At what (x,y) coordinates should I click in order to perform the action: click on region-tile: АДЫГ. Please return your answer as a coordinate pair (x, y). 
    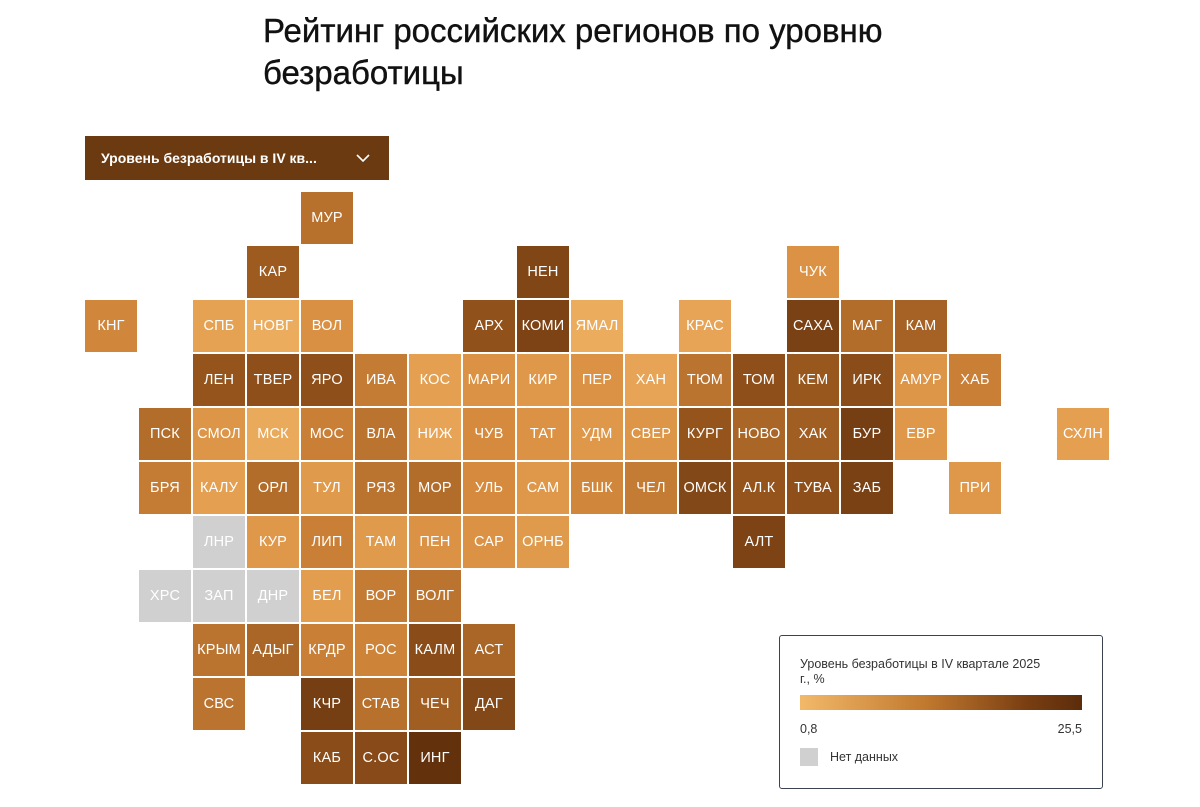
    Looking at the image, I should click on (273, 650).